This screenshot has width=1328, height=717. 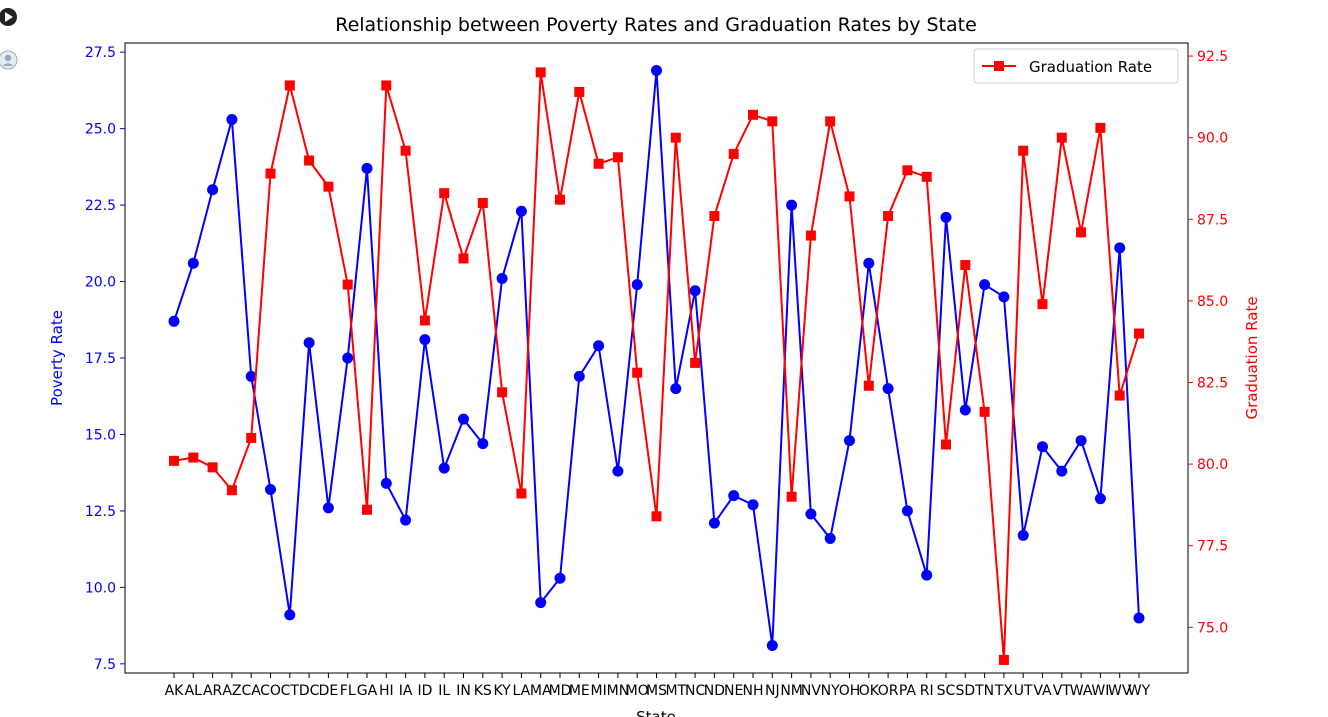 What do you see at coordinates (522, 691) in the screenshot?
I see `x-tick-label: LA` at bounding box center [522, 691].